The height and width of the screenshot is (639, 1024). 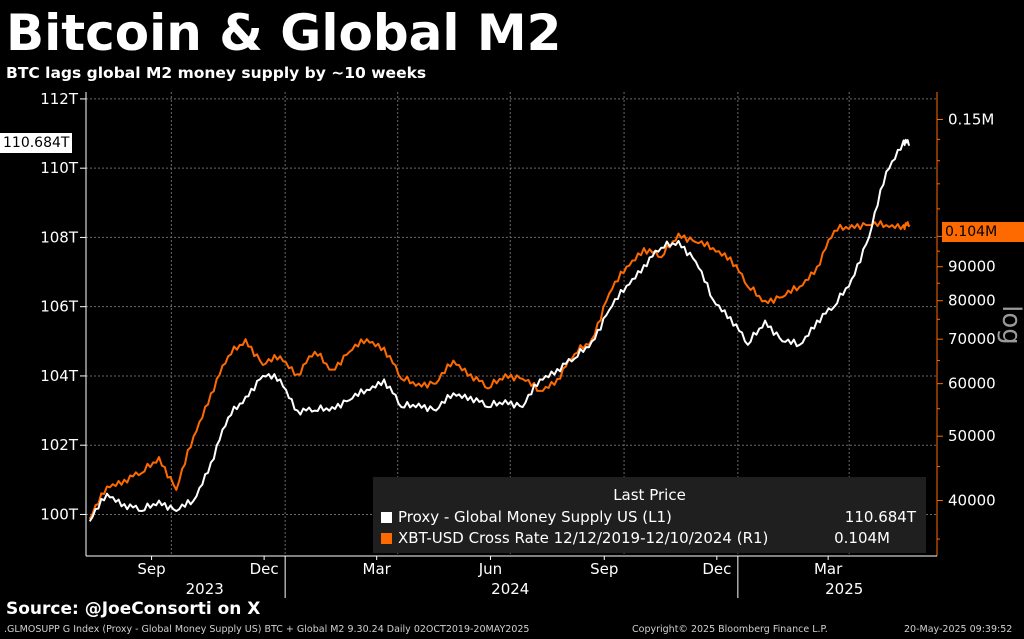 I want to click on legend-series-value: 110.684T, so click(x=880, y=517).